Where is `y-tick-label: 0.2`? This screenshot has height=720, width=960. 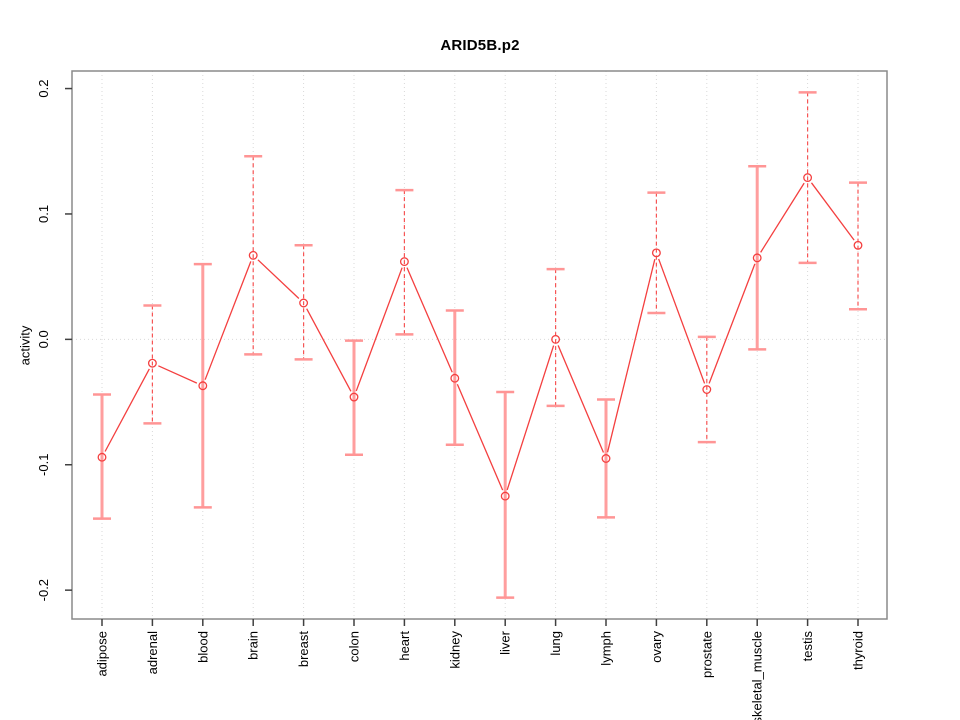 y-tick-label: 0.2 is located at coordinates (43, 89).